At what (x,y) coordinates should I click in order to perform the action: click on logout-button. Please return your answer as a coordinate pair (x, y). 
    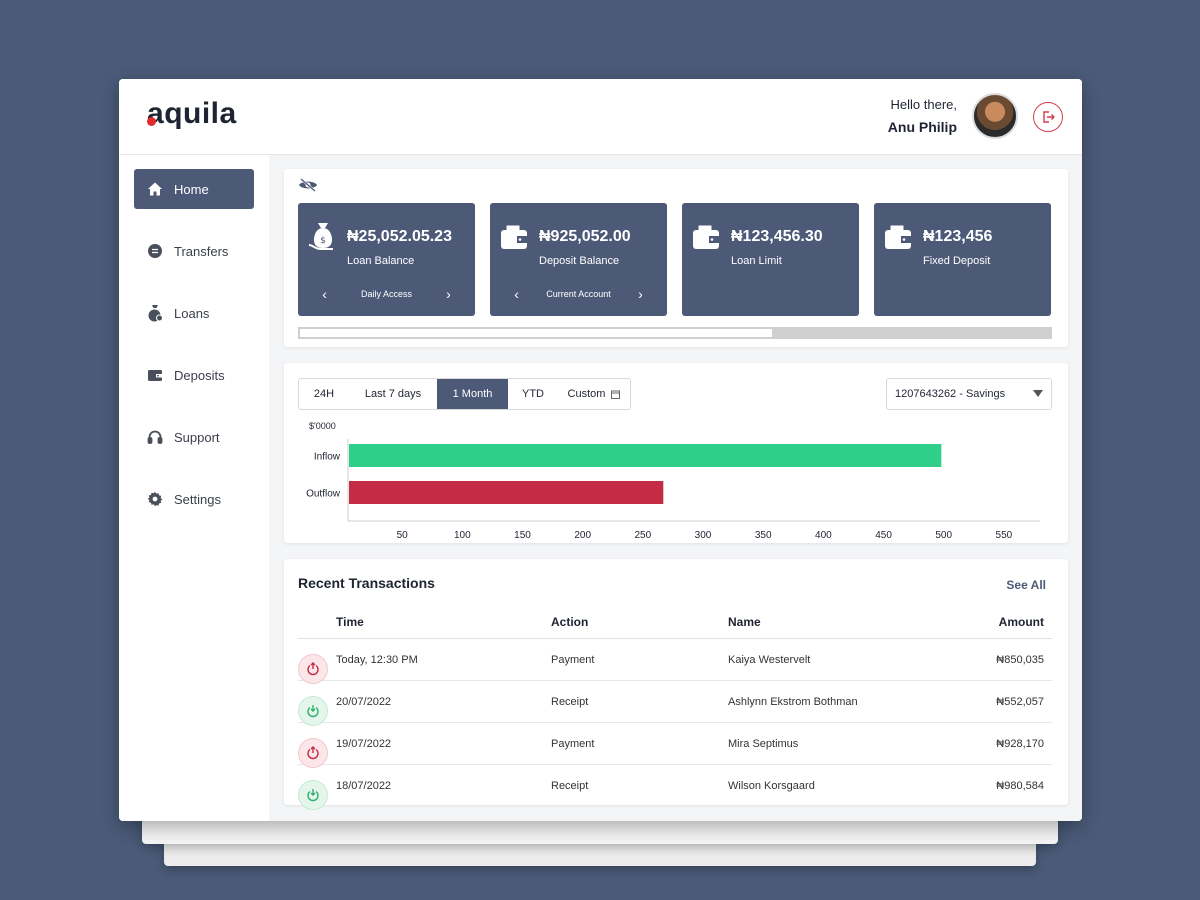
    Looking at the image, I should click on (1048, 117).